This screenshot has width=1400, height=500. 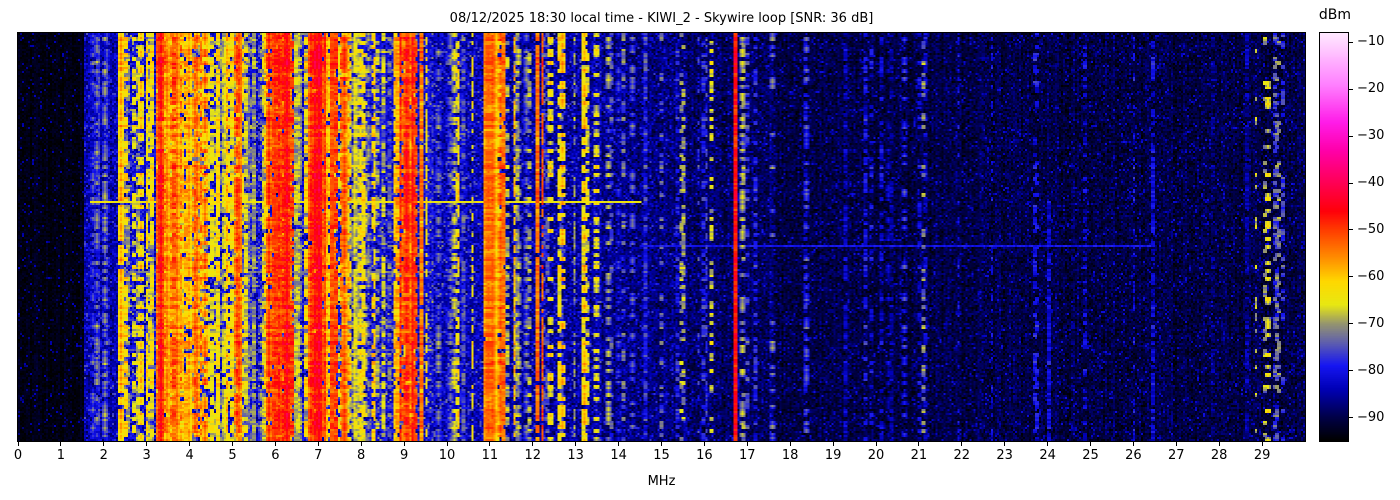 What do you see at coordinates (747, 455) in the screenshot?
I see `x-tick-label: 17` at bounding box center [747, 455].